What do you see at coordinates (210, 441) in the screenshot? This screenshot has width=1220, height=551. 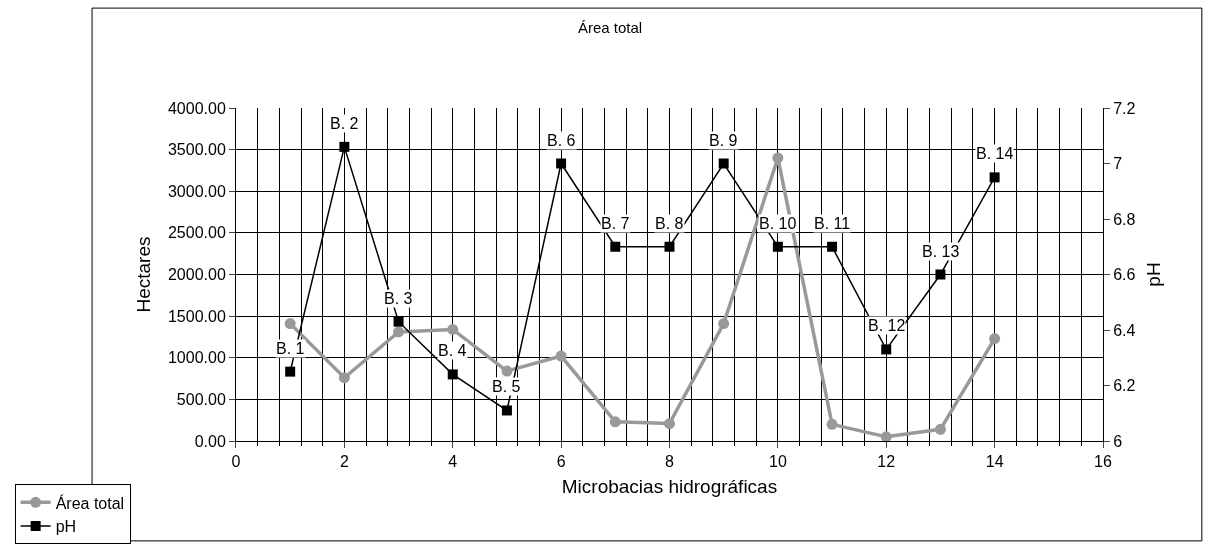 I see `y-tick-label: 0.00` at bounding box center [210, 441].